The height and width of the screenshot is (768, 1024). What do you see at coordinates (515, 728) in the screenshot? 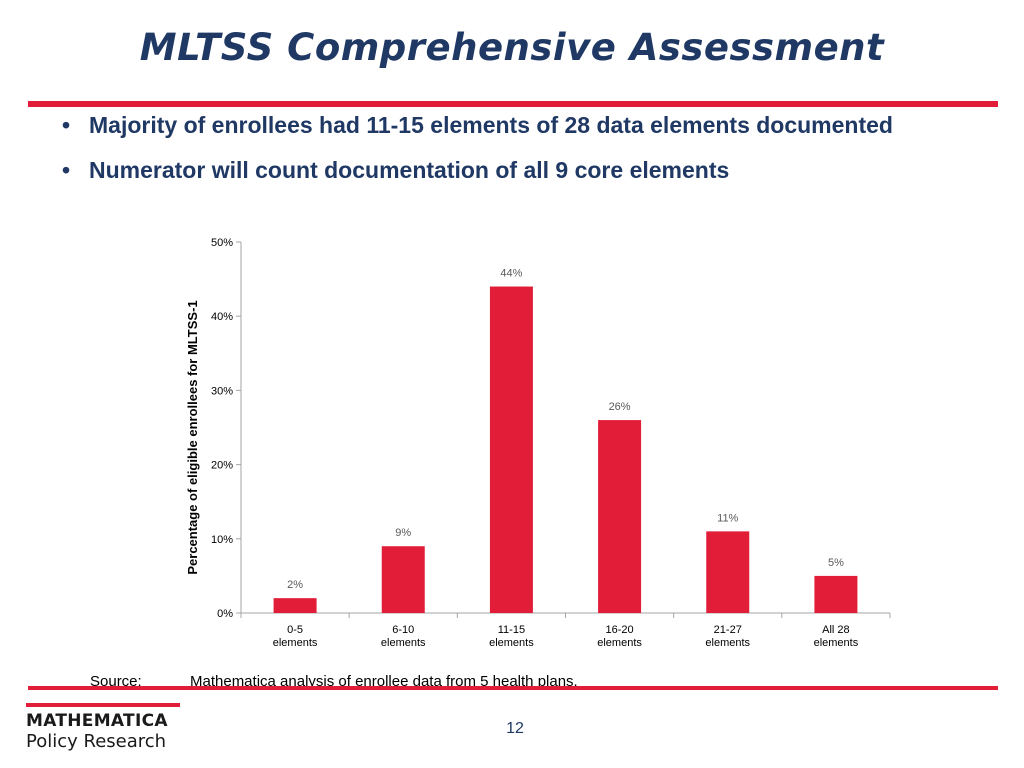
I see `page-number: 12` at bounding box center [515, 728].